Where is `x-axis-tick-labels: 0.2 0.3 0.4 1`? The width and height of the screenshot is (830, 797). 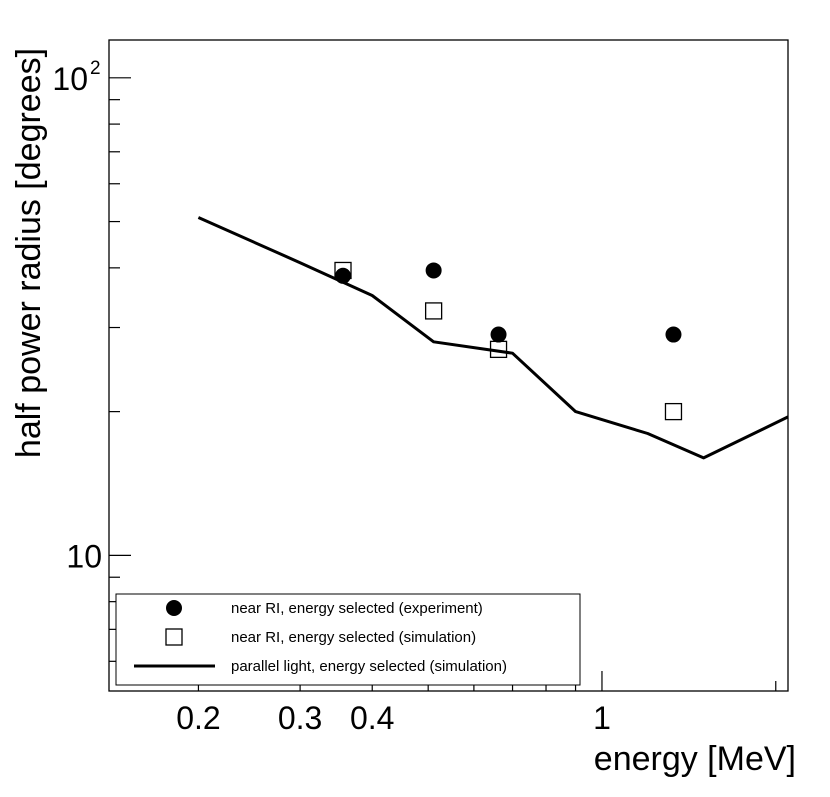 x-axis-tick-labels: 0.2 0.3 0.4 1 is located at coordinates (393, 718).